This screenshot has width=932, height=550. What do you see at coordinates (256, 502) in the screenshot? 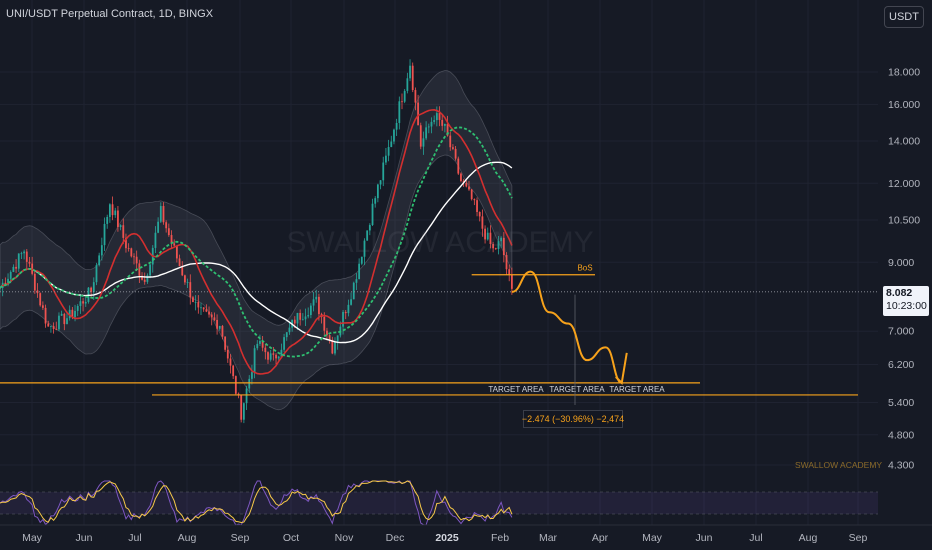
I see `rsi-signal-line` at bounding box center [256, 502].